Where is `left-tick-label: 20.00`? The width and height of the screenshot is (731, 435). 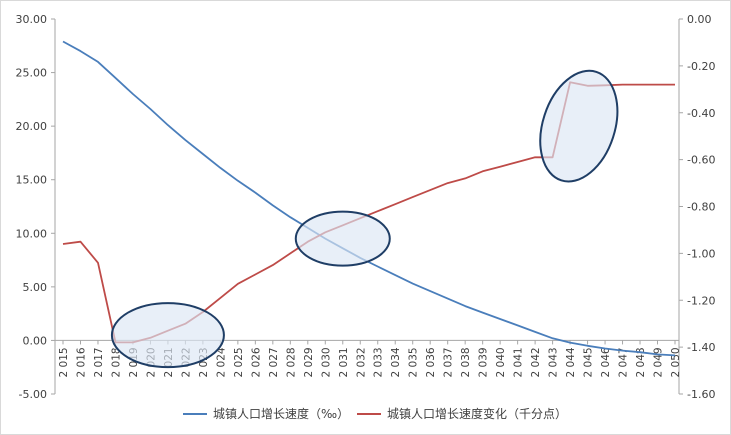
left-tick-label: 20.00 is located at coordinates (32, 126).